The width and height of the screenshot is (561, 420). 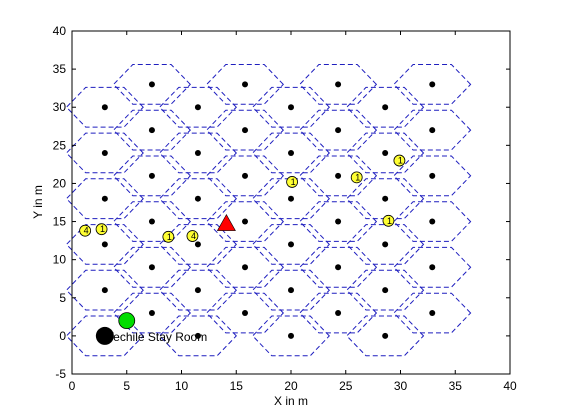 What do you see at coordinates (291, 401) in the screenshot?
I see `x-axis-label: X in m` at bounding box center [291, 401].